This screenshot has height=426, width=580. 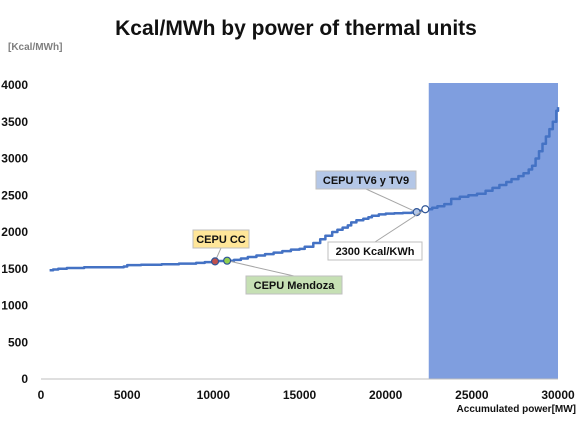 I want to click on annotation-label: CEPU CC, so click(x=221, y=240).